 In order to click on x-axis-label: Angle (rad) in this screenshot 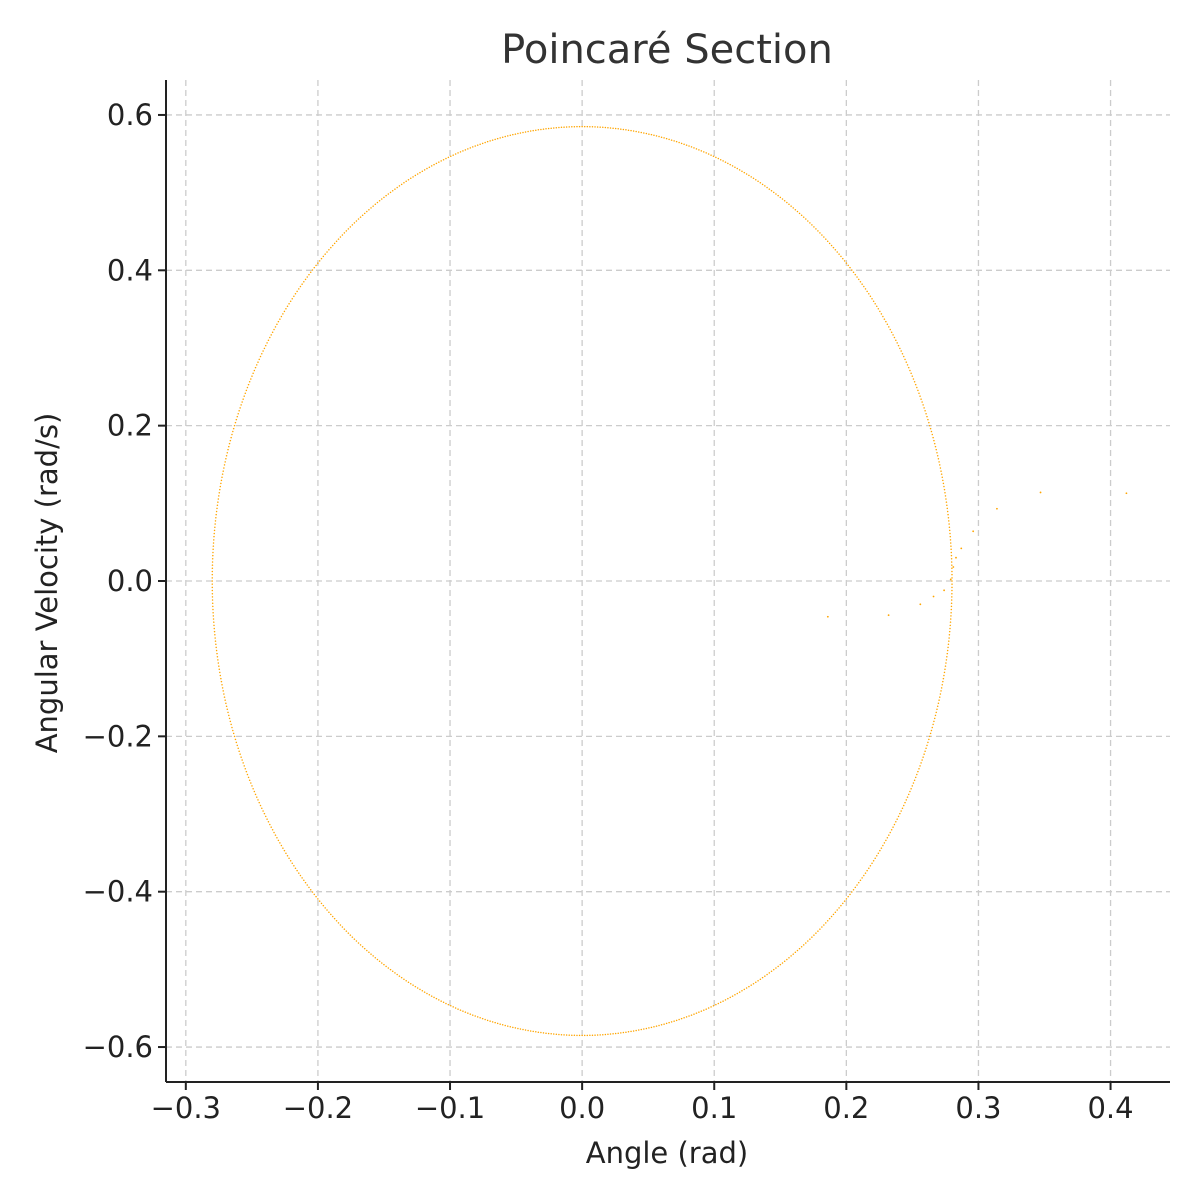, I will do `click(667, 1153)`.